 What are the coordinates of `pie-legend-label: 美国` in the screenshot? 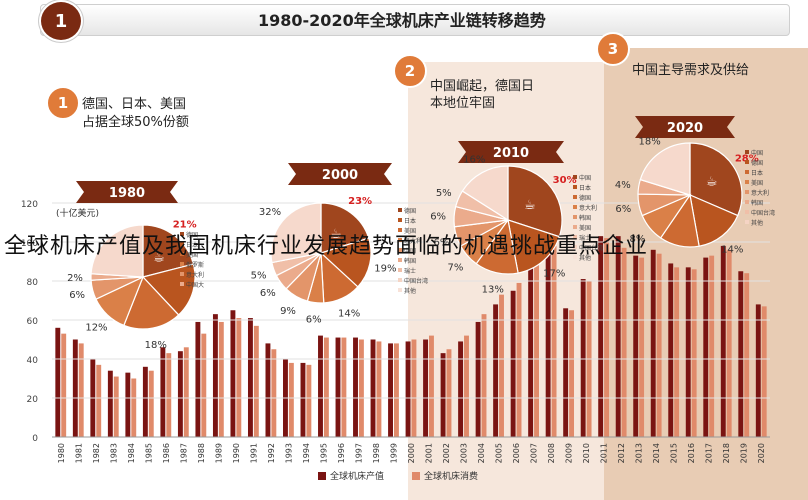 It's located at (192, 255).